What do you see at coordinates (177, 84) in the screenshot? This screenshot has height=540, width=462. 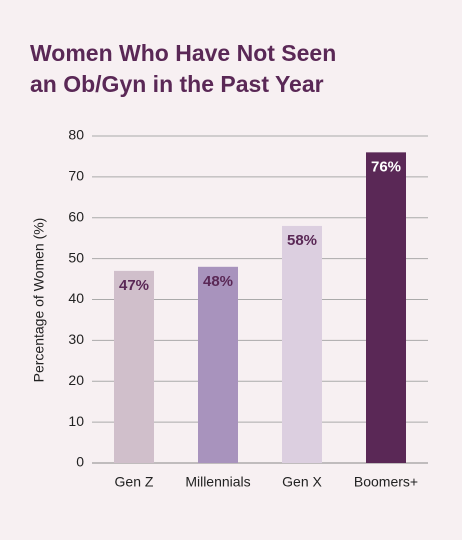 I see `chart-title: an Ob/Gyn in the Past Year` at bounding box center [177, 84].